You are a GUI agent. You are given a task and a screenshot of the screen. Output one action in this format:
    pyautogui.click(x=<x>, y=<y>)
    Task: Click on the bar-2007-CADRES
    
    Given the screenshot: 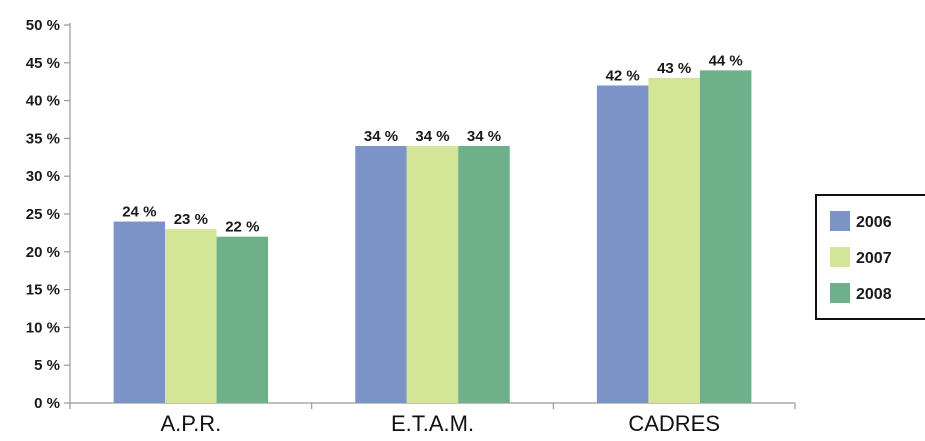 What is the action you would take?
    pyautogui.click(x=674, y=240)
    